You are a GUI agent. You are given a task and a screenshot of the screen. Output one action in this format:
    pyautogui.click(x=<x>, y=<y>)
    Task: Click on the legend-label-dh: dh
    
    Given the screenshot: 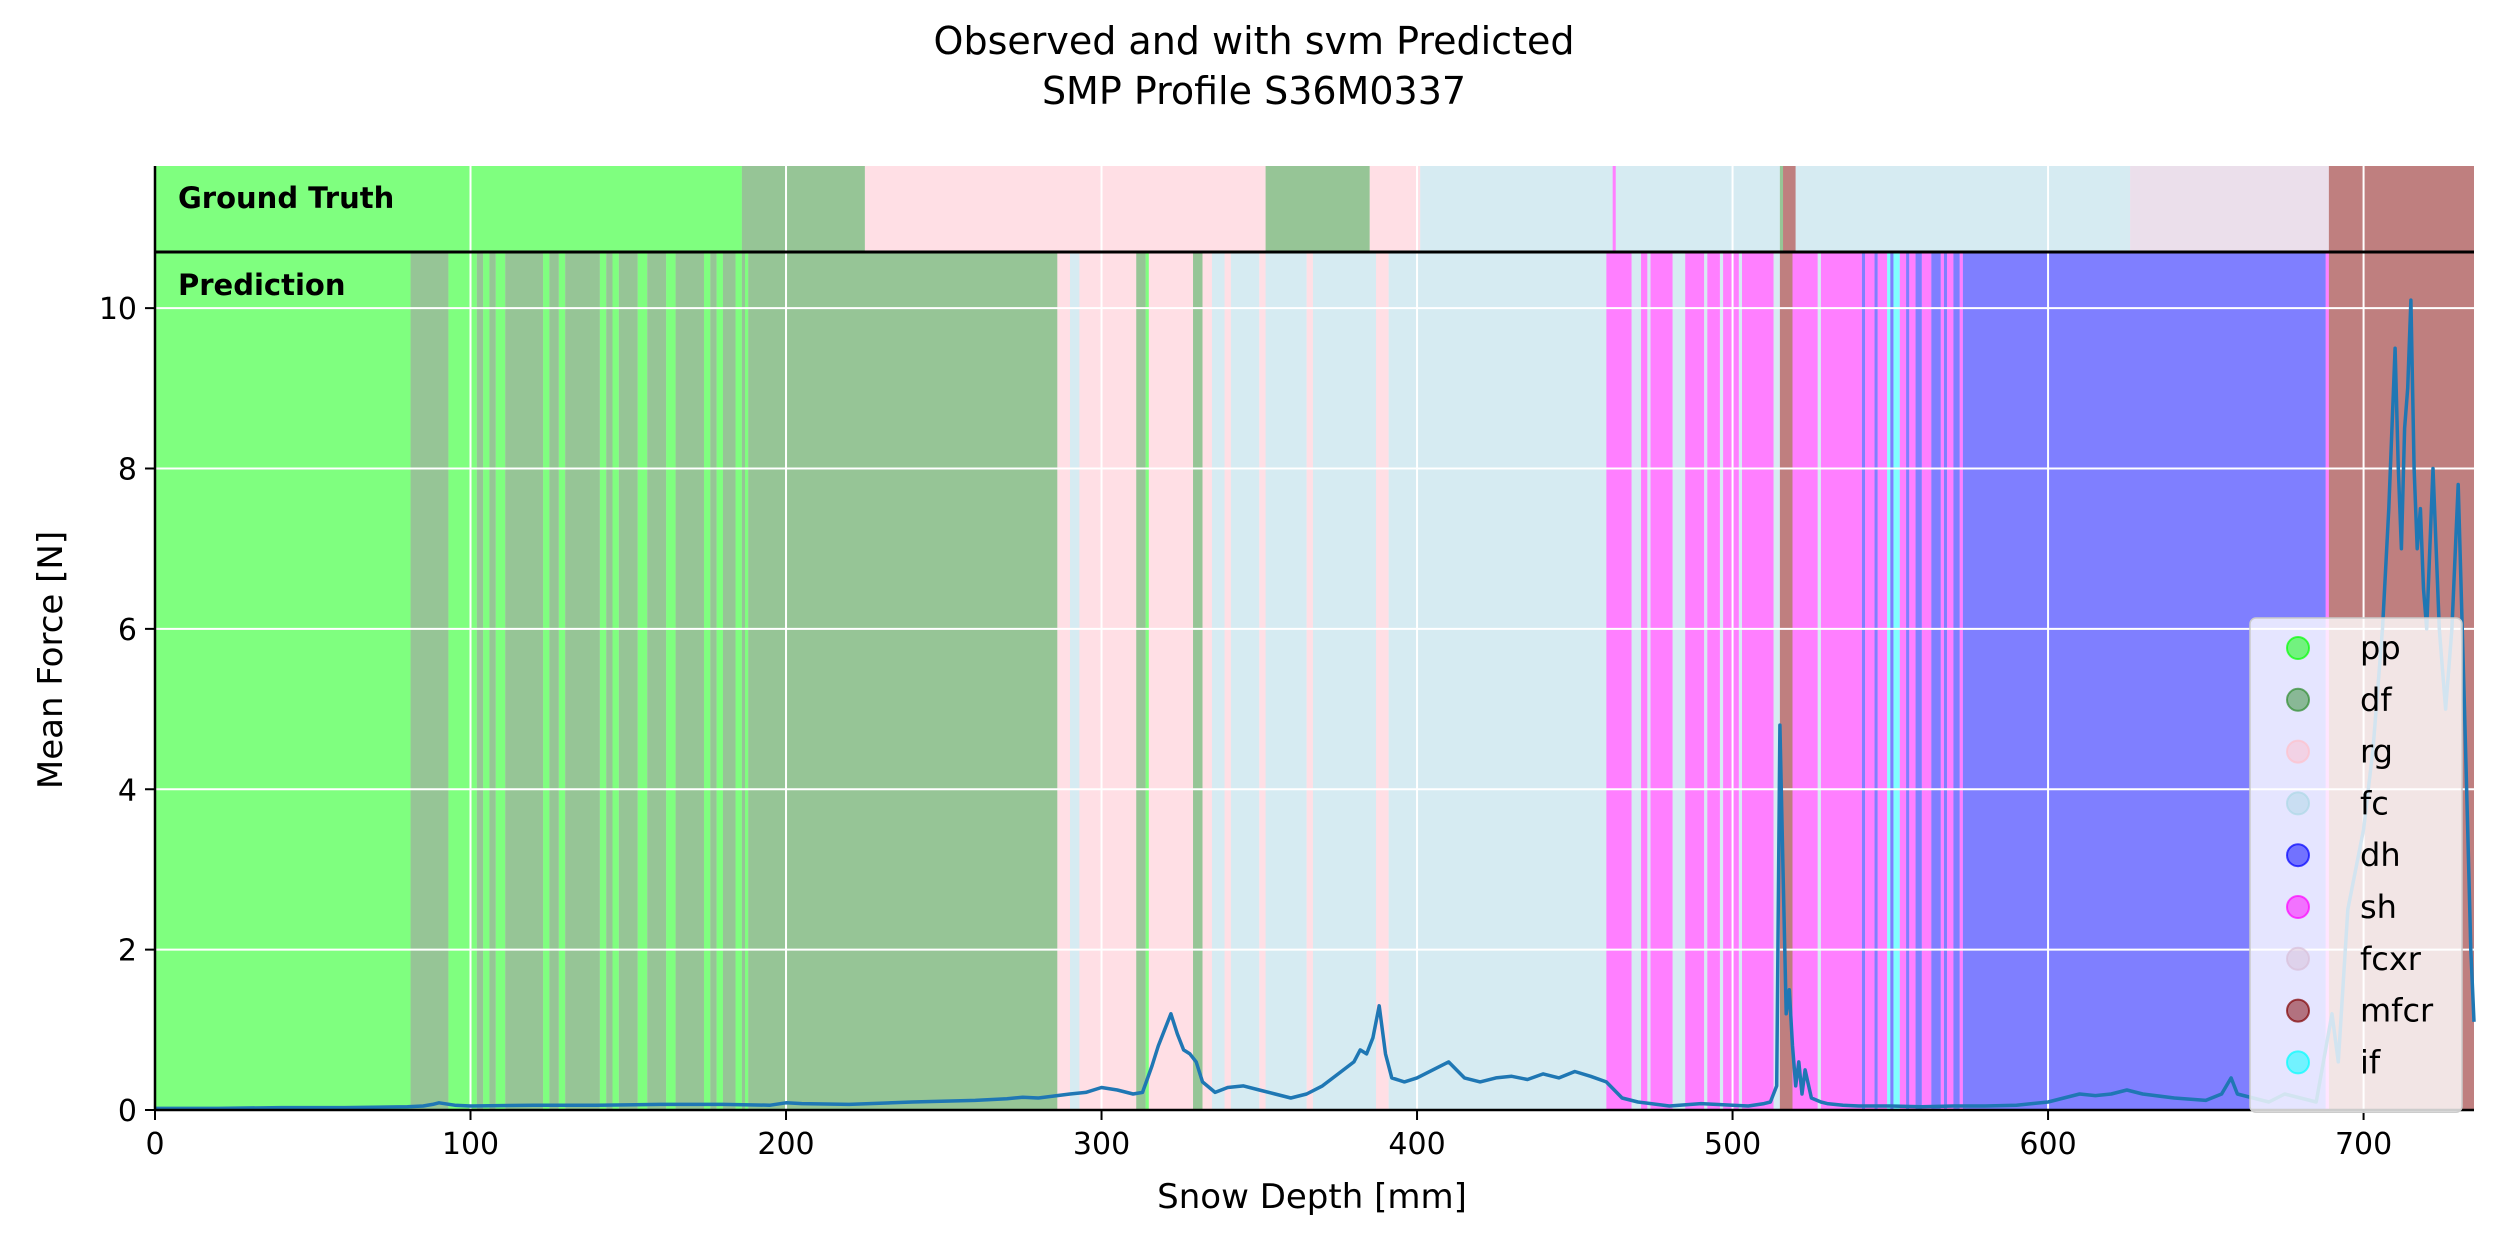 What is the action you would take?
    pyautogui.click(x=2380, y=855)
    